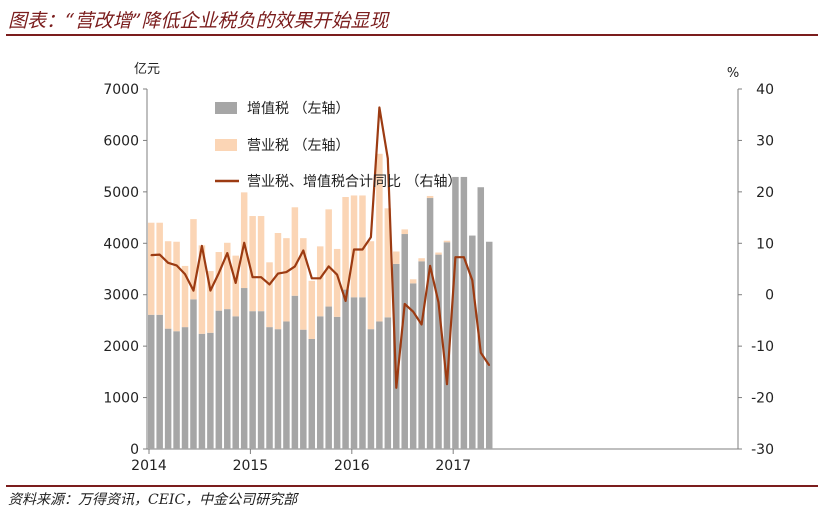 The height and width of the screenshot is (511, 823). I want to click on legend-label-business-tax: 营业税 （左轴）, so click(298, 146).